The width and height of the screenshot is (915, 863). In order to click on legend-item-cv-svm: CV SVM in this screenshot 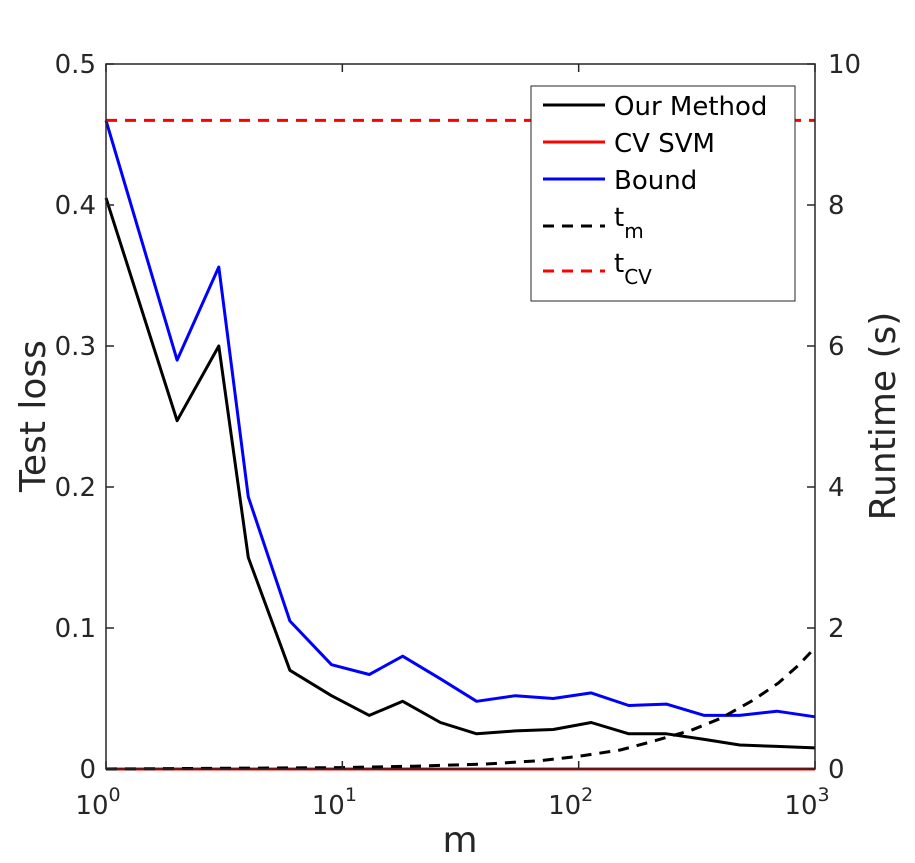, I will do `click(629, 144)`.